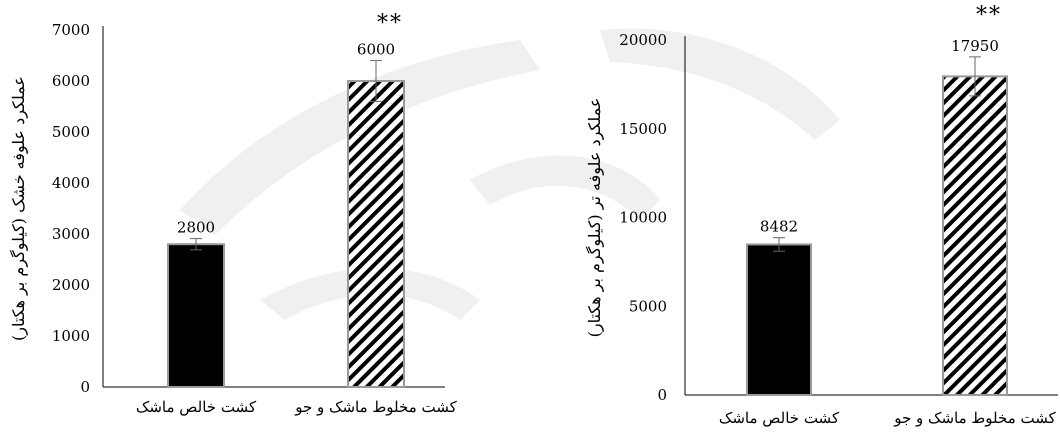 The image size is (1060, 433). What do you see at coordinates (196, 228) in the screenshot?
I see `data-label: 2800` at bounding box center [196, 228].